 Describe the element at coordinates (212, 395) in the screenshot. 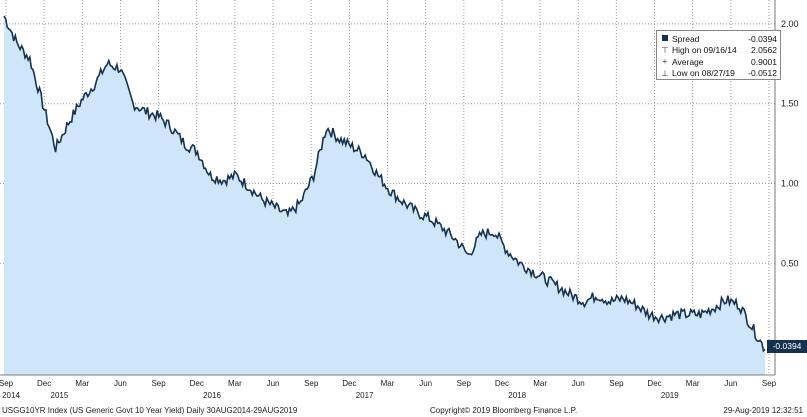

I see `x-year-label: 2016` at that location.